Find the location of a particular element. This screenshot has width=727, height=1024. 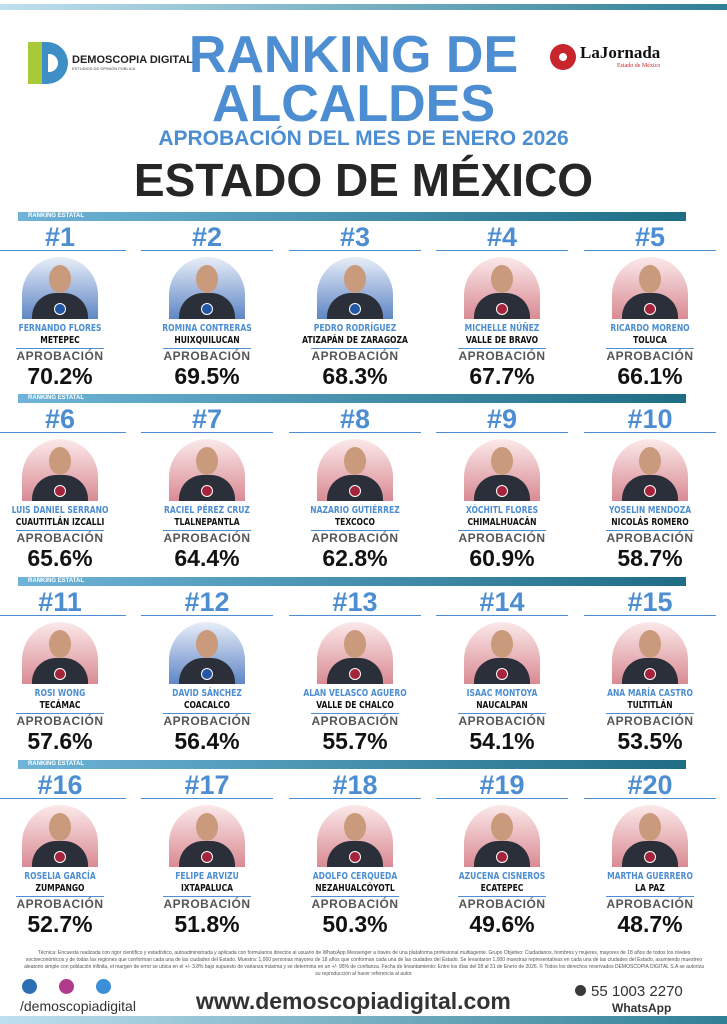

approval-value: 70.2% is located at coordinates (60, 376).